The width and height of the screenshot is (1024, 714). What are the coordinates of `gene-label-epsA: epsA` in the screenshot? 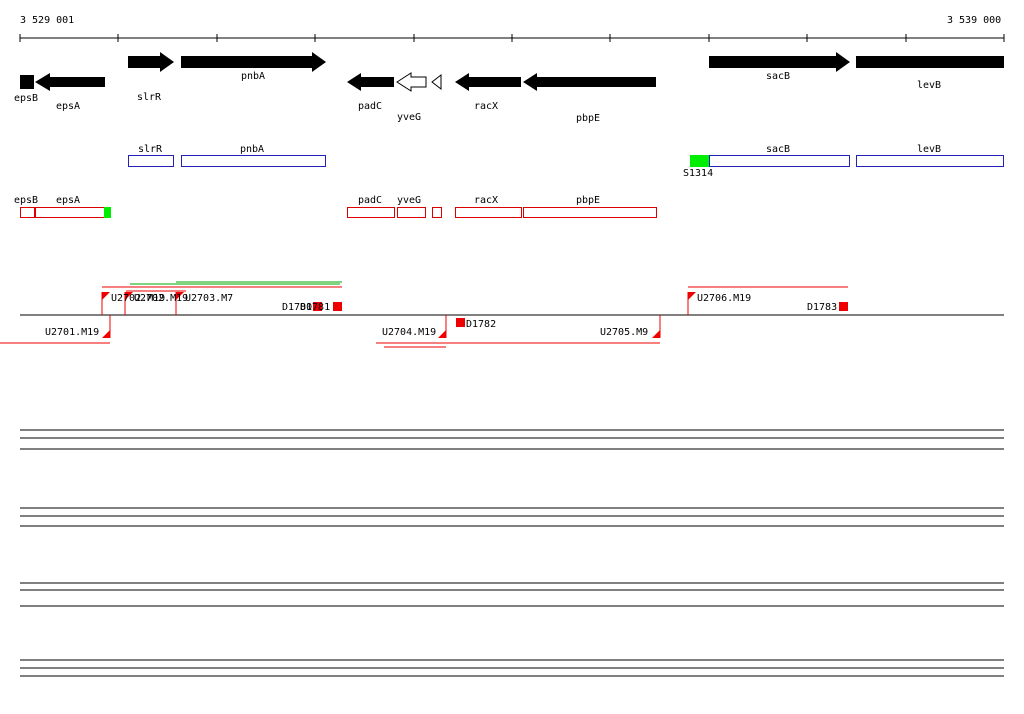 It's located at (68, 106).